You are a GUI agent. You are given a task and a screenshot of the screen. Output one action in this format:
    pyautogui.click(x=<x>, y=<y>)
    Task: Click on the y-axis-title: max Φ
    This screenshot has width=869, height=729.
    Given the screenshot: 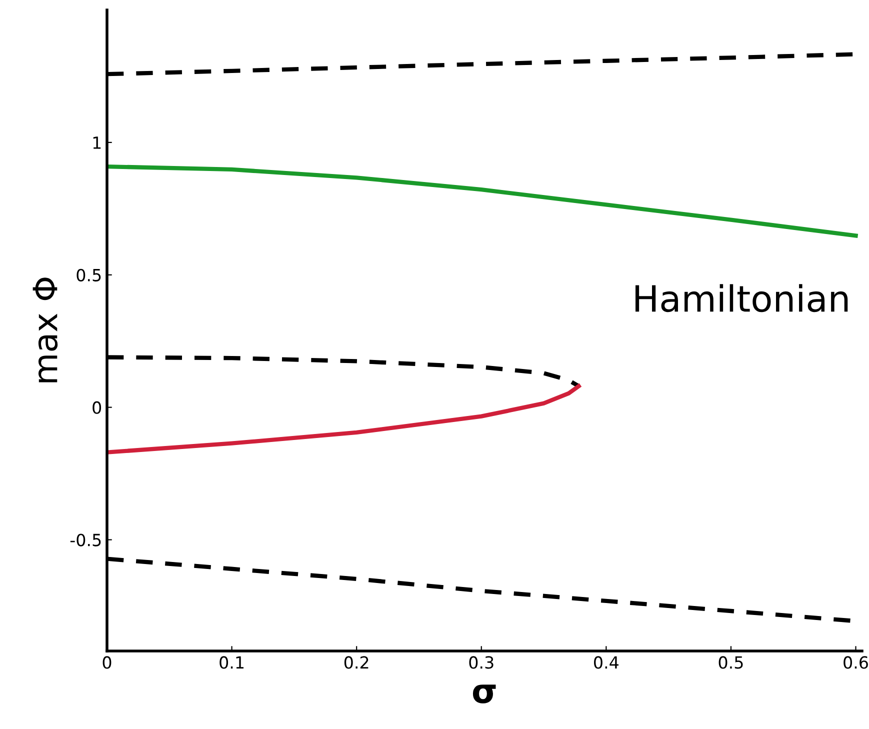 What is the action you would take?
    pyautogui.click(x=45, y=330)
    